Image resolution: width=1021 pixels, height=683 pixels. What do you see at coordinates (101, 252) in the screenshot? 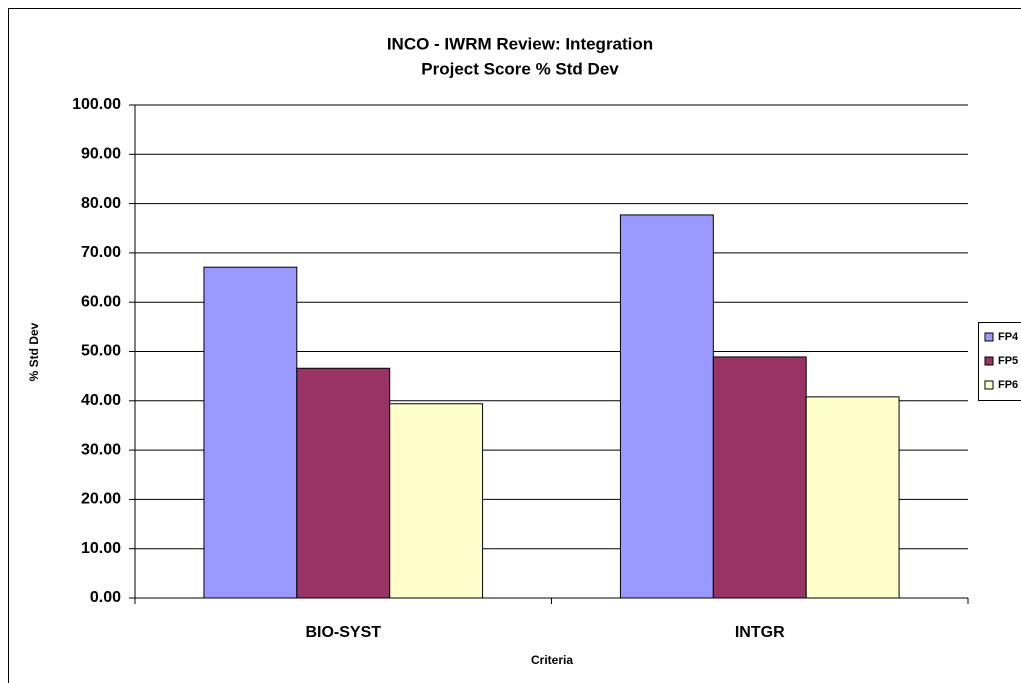
I see `y-tick-label: 70.00` at bounding box center [101, 252].